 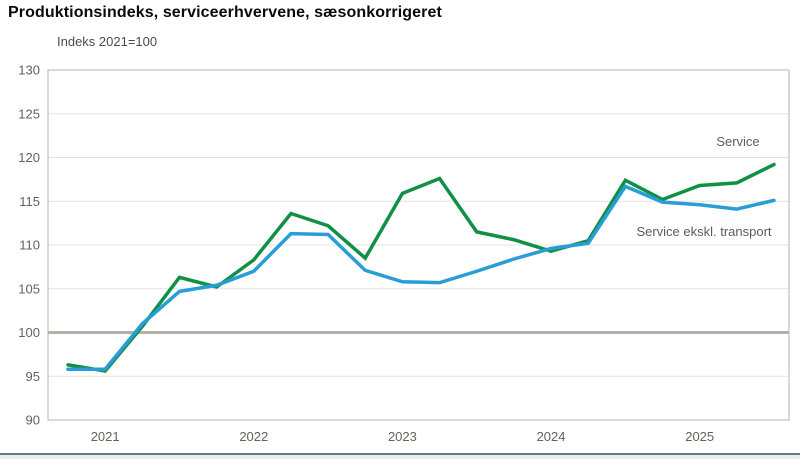 What do you see at coordinates (551, 436) in the screenshot?
I see `x-year-label: 2024` at bounding box center [551, 436].